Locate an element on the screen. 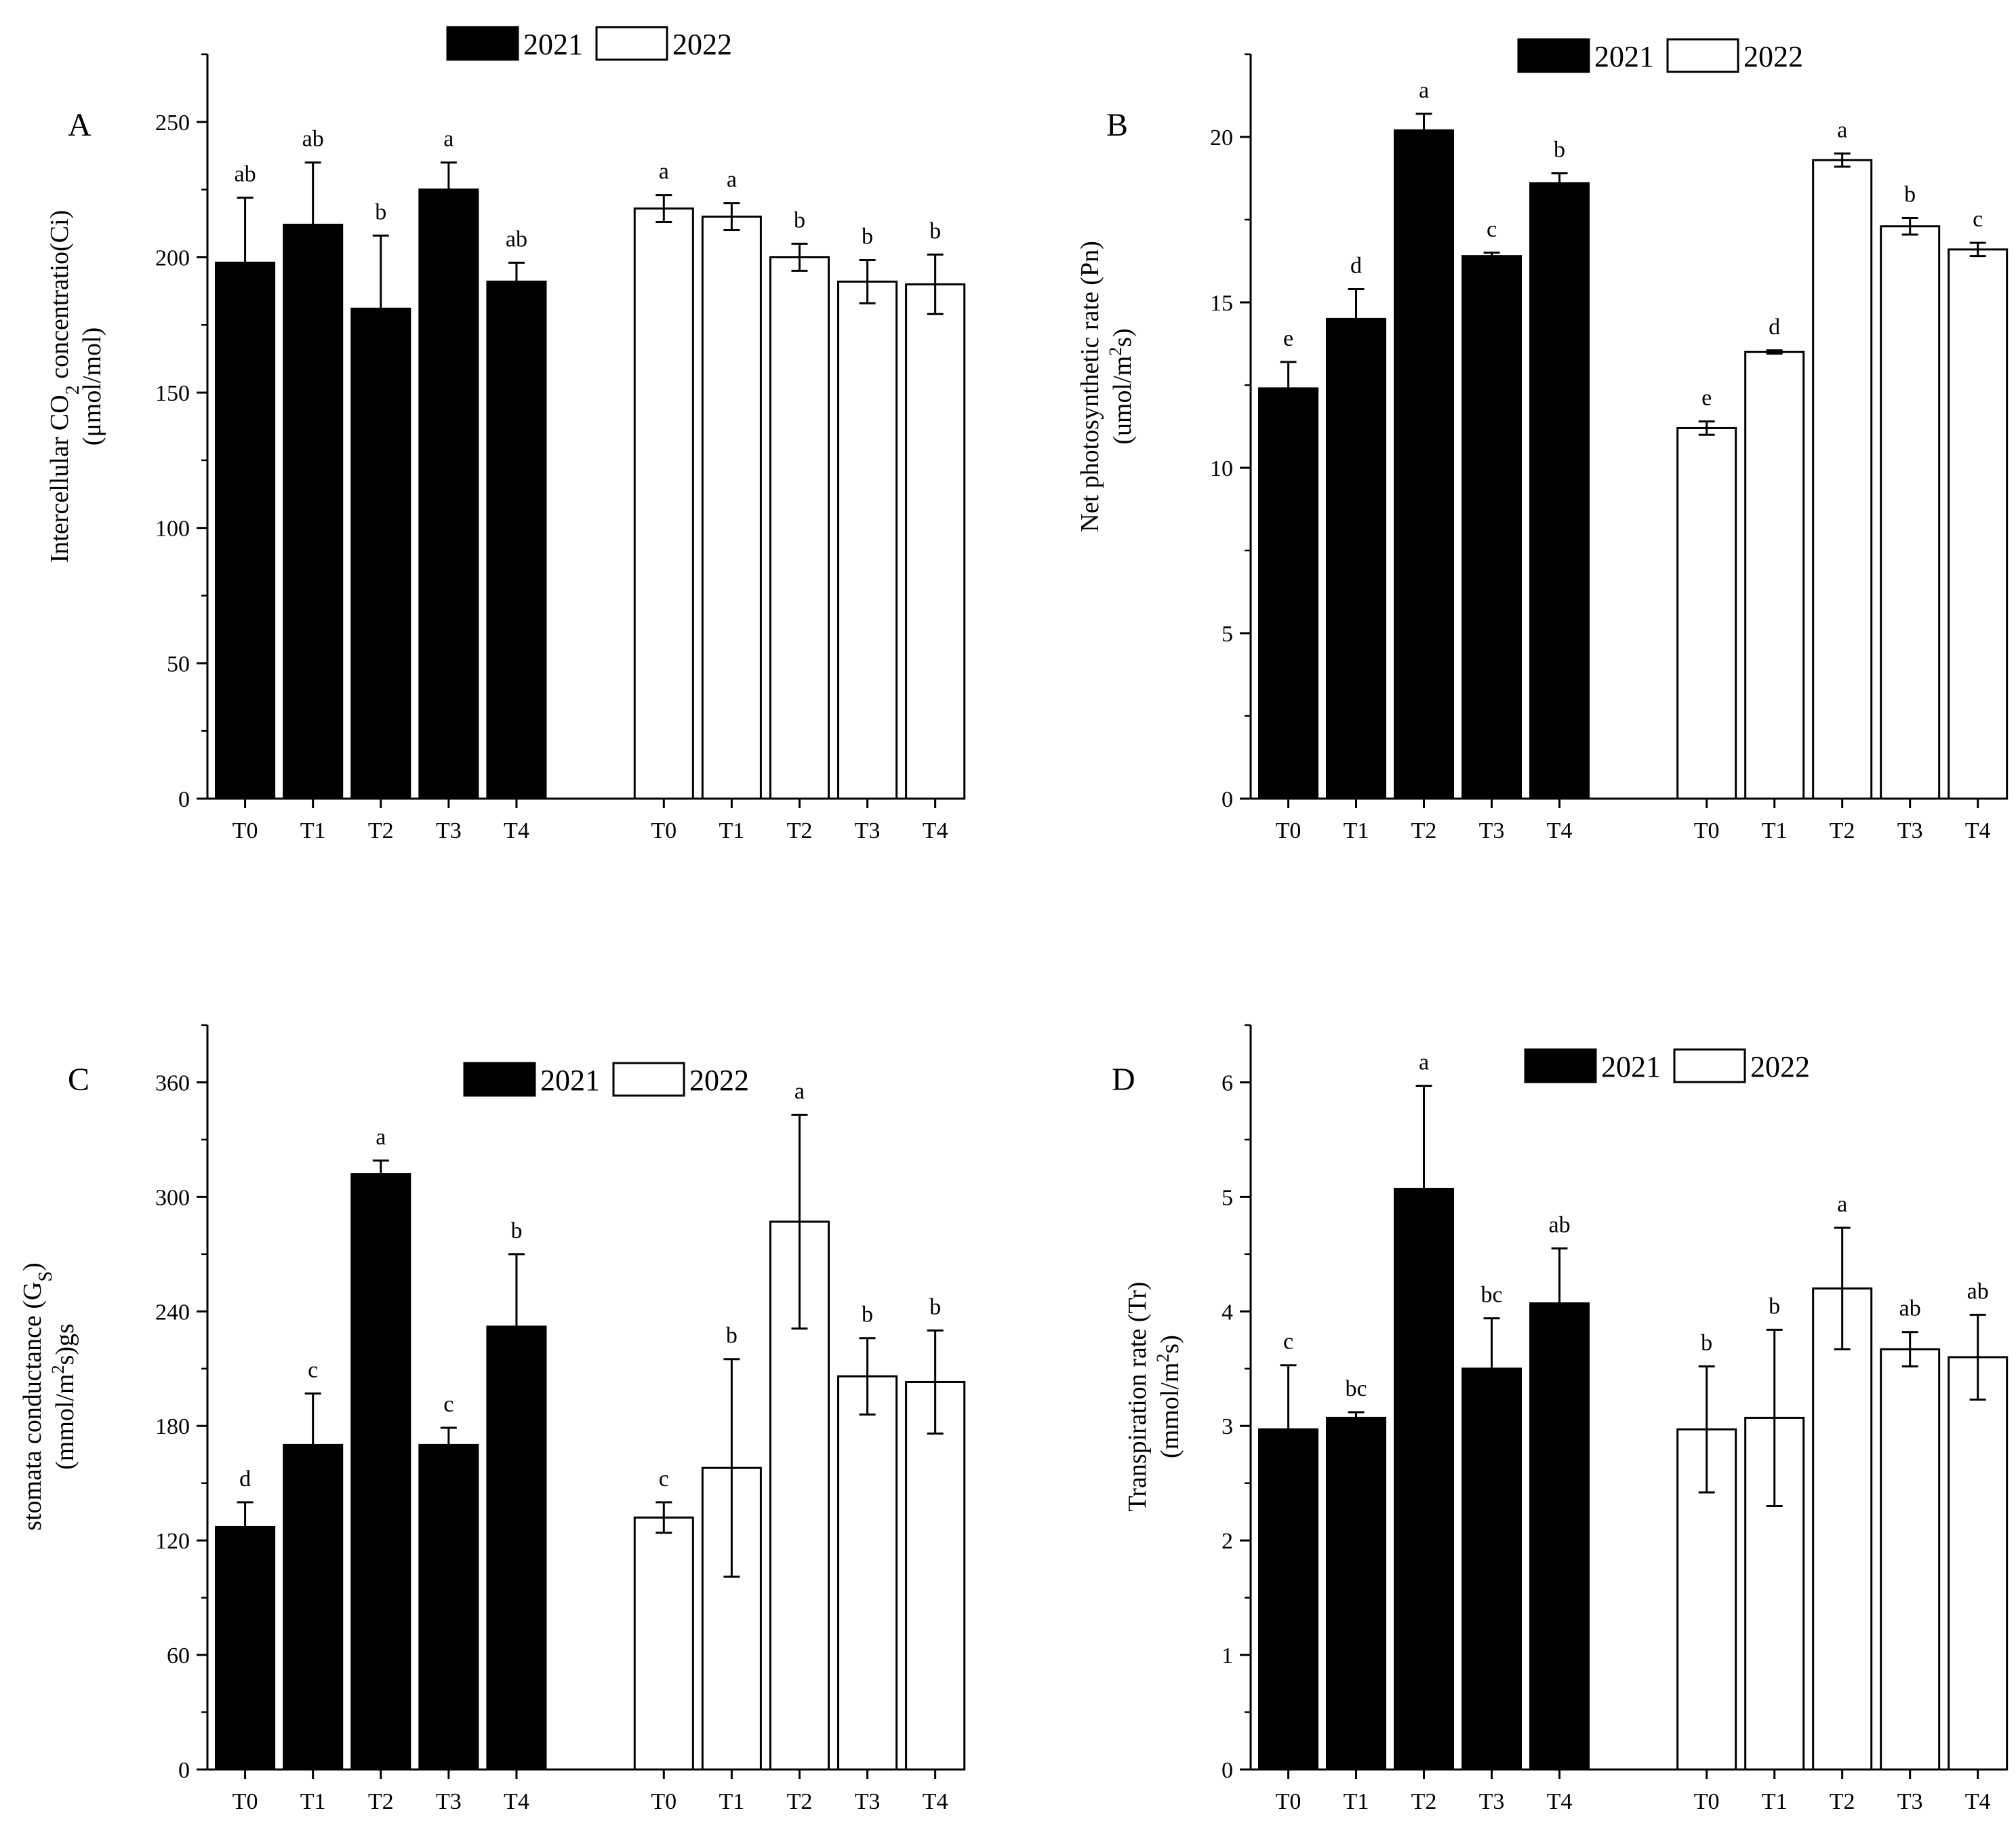  series-2021: c bc a bc ab is located at coordinates (1424, 1410).